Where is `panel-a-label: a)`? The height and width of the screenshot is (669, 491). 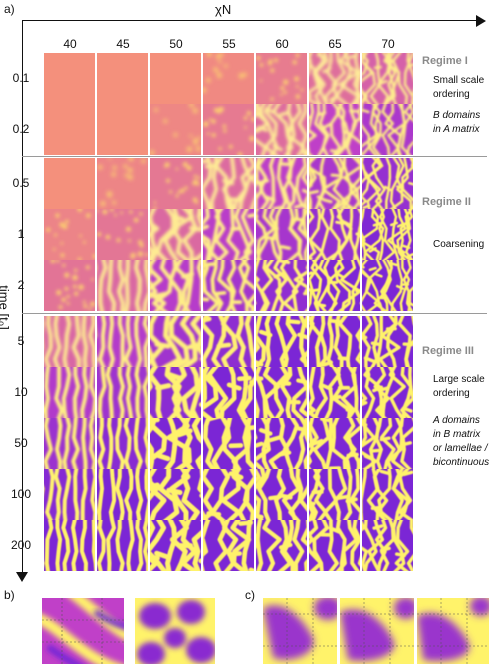 panel-a-label: a) is located at coordinates (9, 9).